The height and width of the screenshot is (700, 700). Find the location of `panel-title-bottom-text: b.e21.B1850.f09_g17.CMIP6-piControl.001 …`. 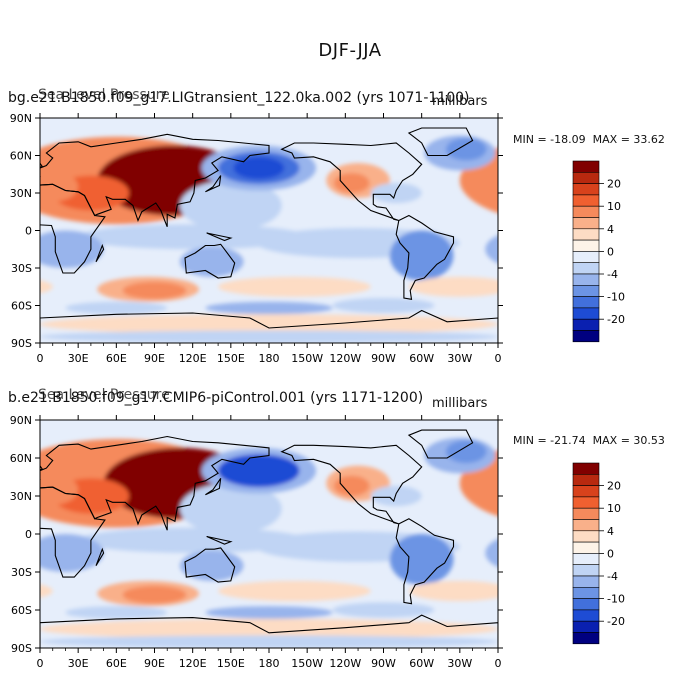

panel-title-bottom-text: b.e21.B1850.f09_g17.CMIP6-piControl.001 … is located at coordinates (216, 398).